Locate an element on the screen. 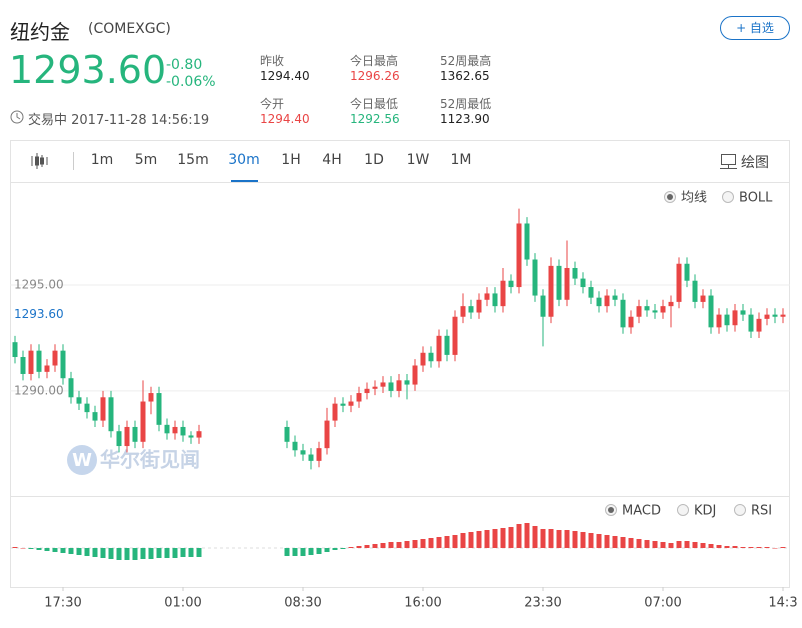  x-tick-label: 23:30 is located at coordinates (542, 603).